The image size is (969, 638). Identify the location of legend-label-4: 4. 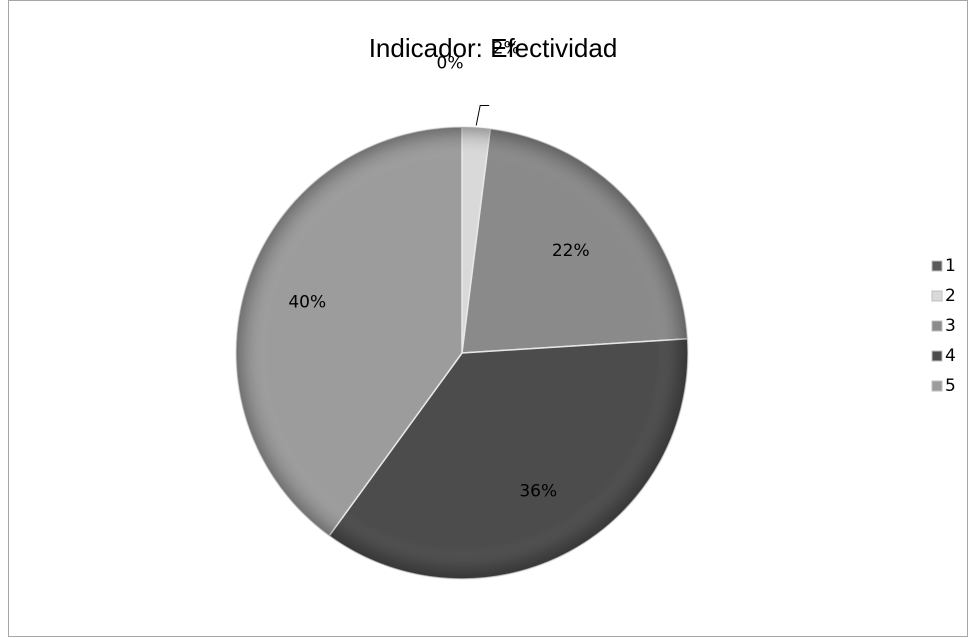
(950, 356).